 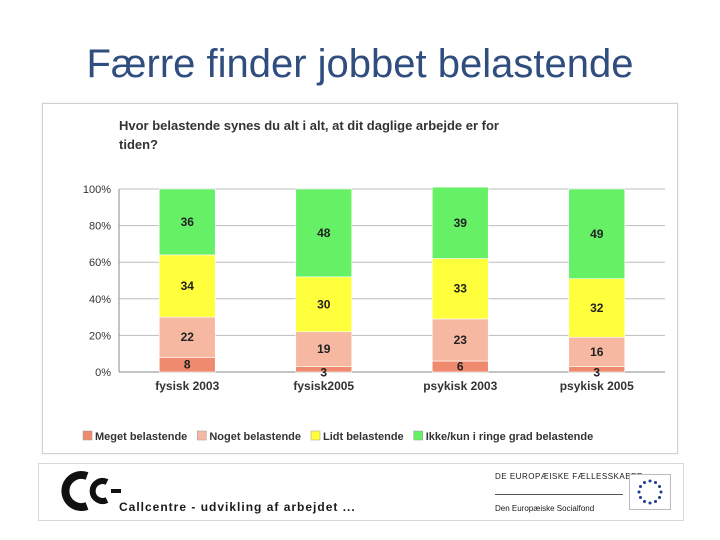 What do you see at coordinates (360, 64) in the screenshot?
I see `slide-title: Færre finder jobbet belastende` at bounding box center [360, 64].